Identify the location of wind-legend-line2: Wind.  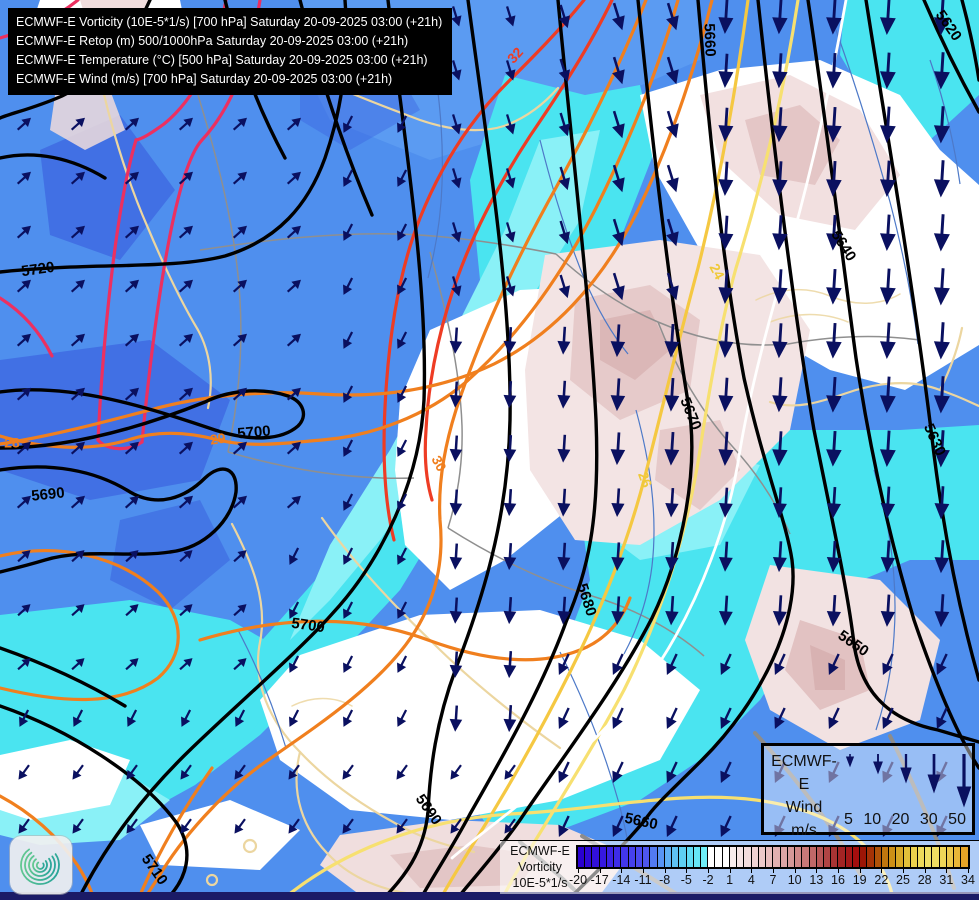
(804, 807).